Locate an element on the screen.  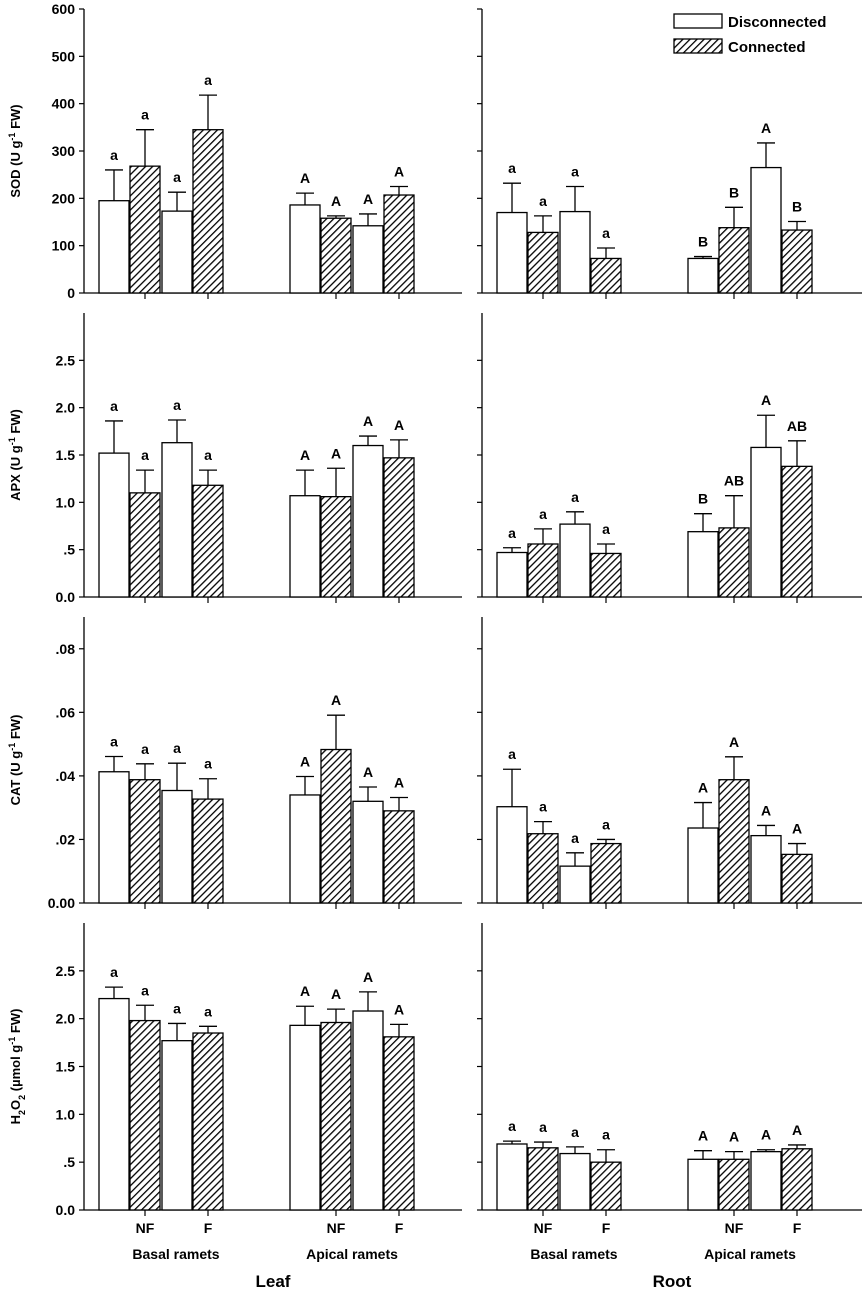
panel-apx-leaf: 0.0 .5 1.0 1.5 2.0 2.5 APX (U g-1 FW) a a a a A A A A is located at coordinates (234, 459).